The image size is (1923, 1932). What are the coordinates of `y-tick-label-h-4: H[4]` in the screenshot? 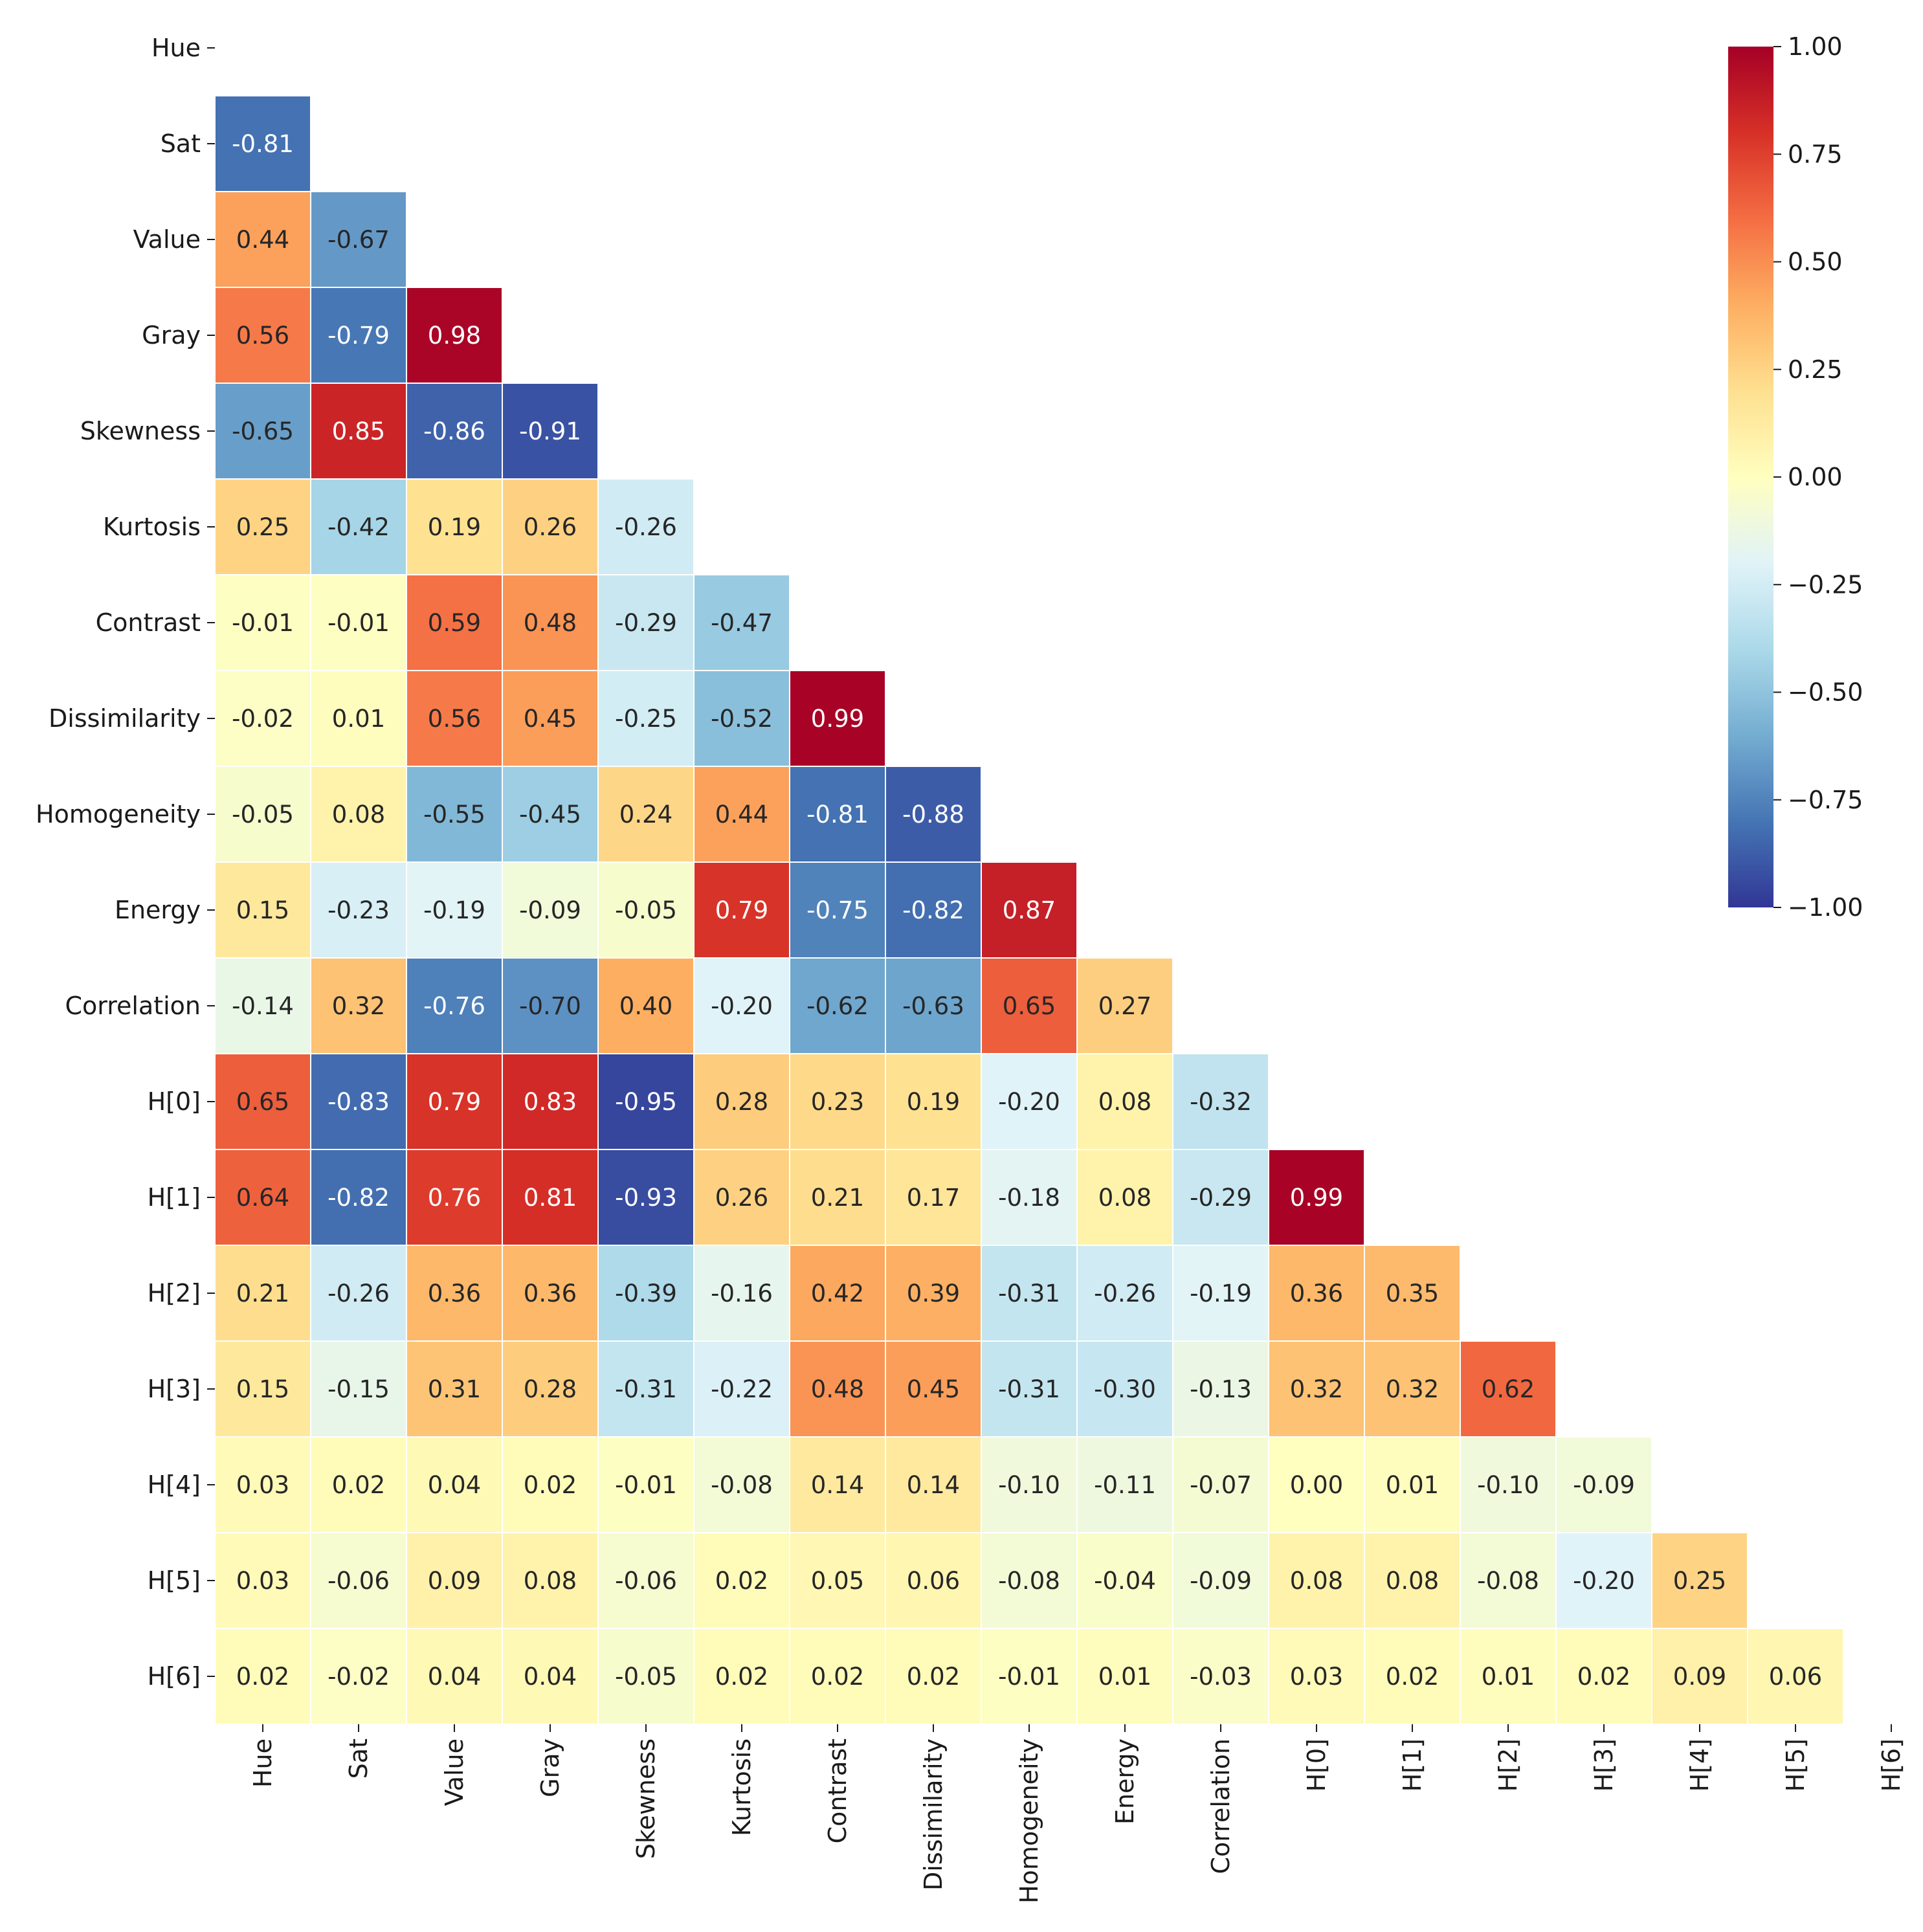 It's located at (174, 1485).